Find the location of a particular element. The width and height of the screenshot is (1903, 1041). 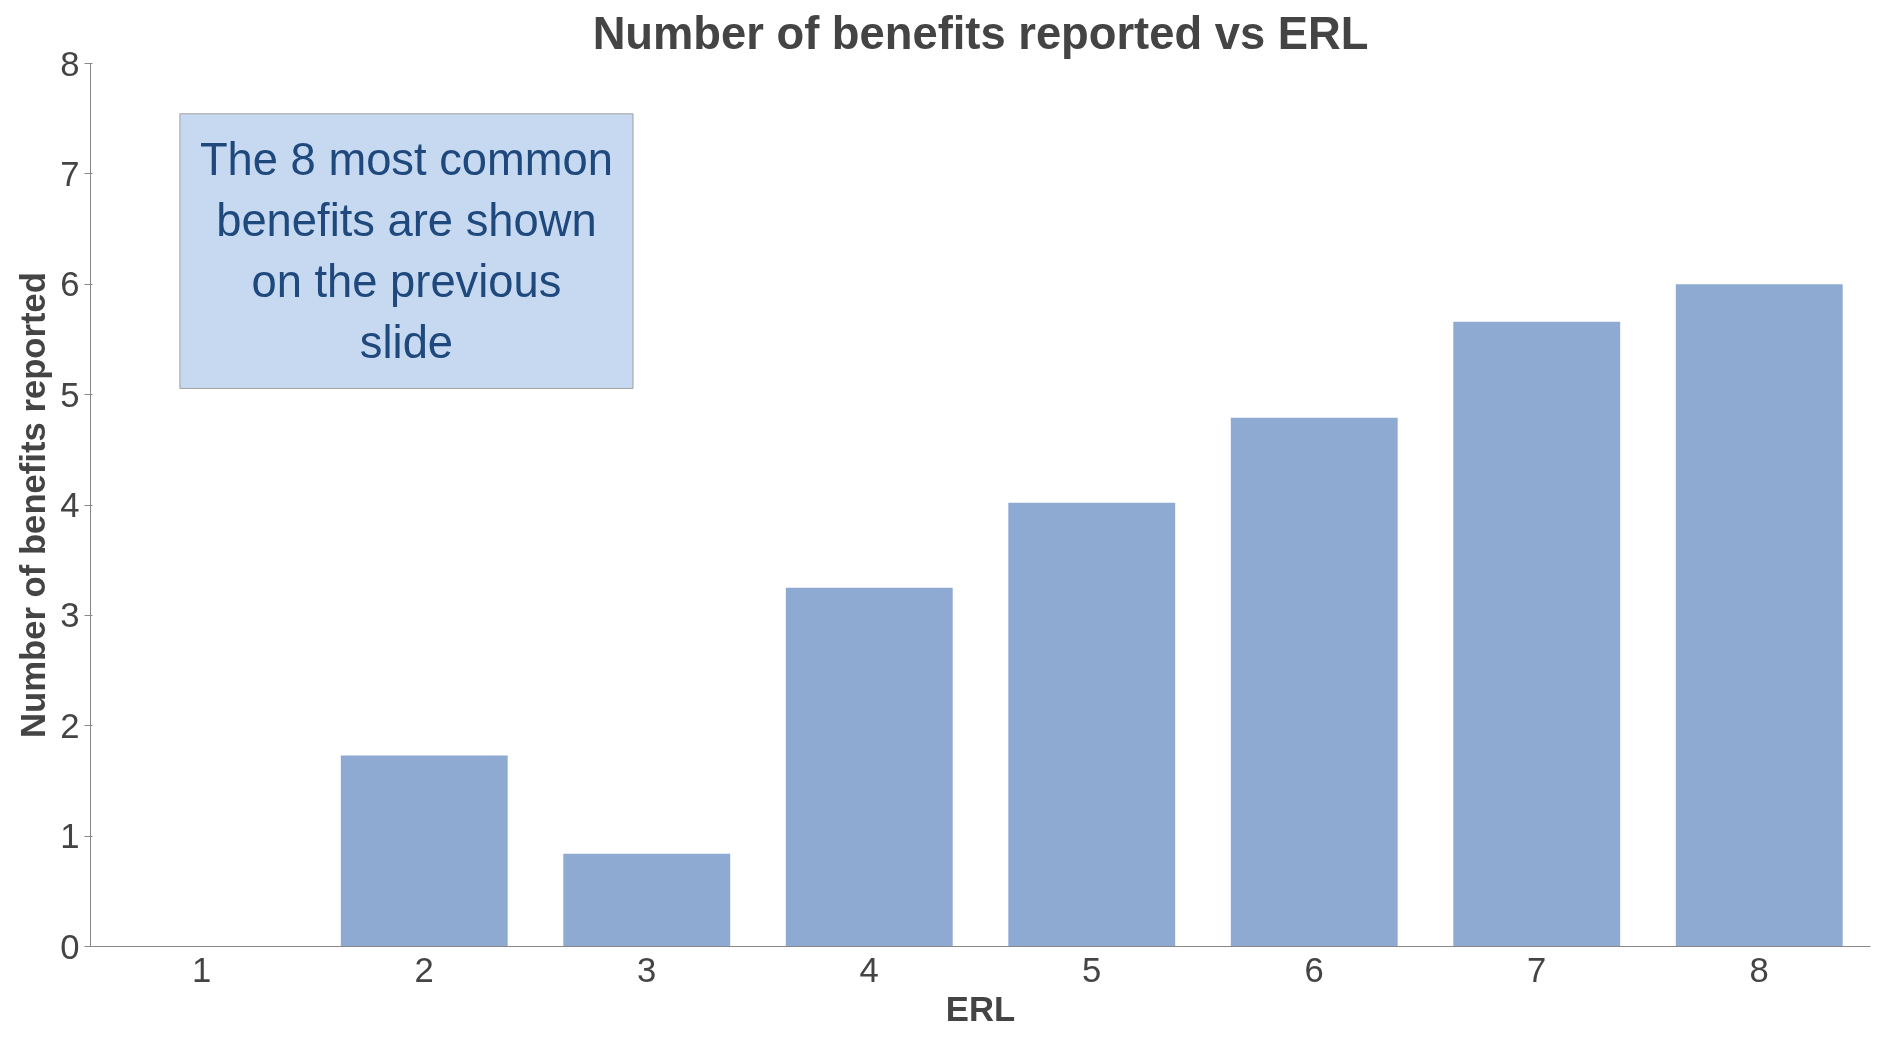

y-tick-label: 6 is located at coordinates (70, 284).